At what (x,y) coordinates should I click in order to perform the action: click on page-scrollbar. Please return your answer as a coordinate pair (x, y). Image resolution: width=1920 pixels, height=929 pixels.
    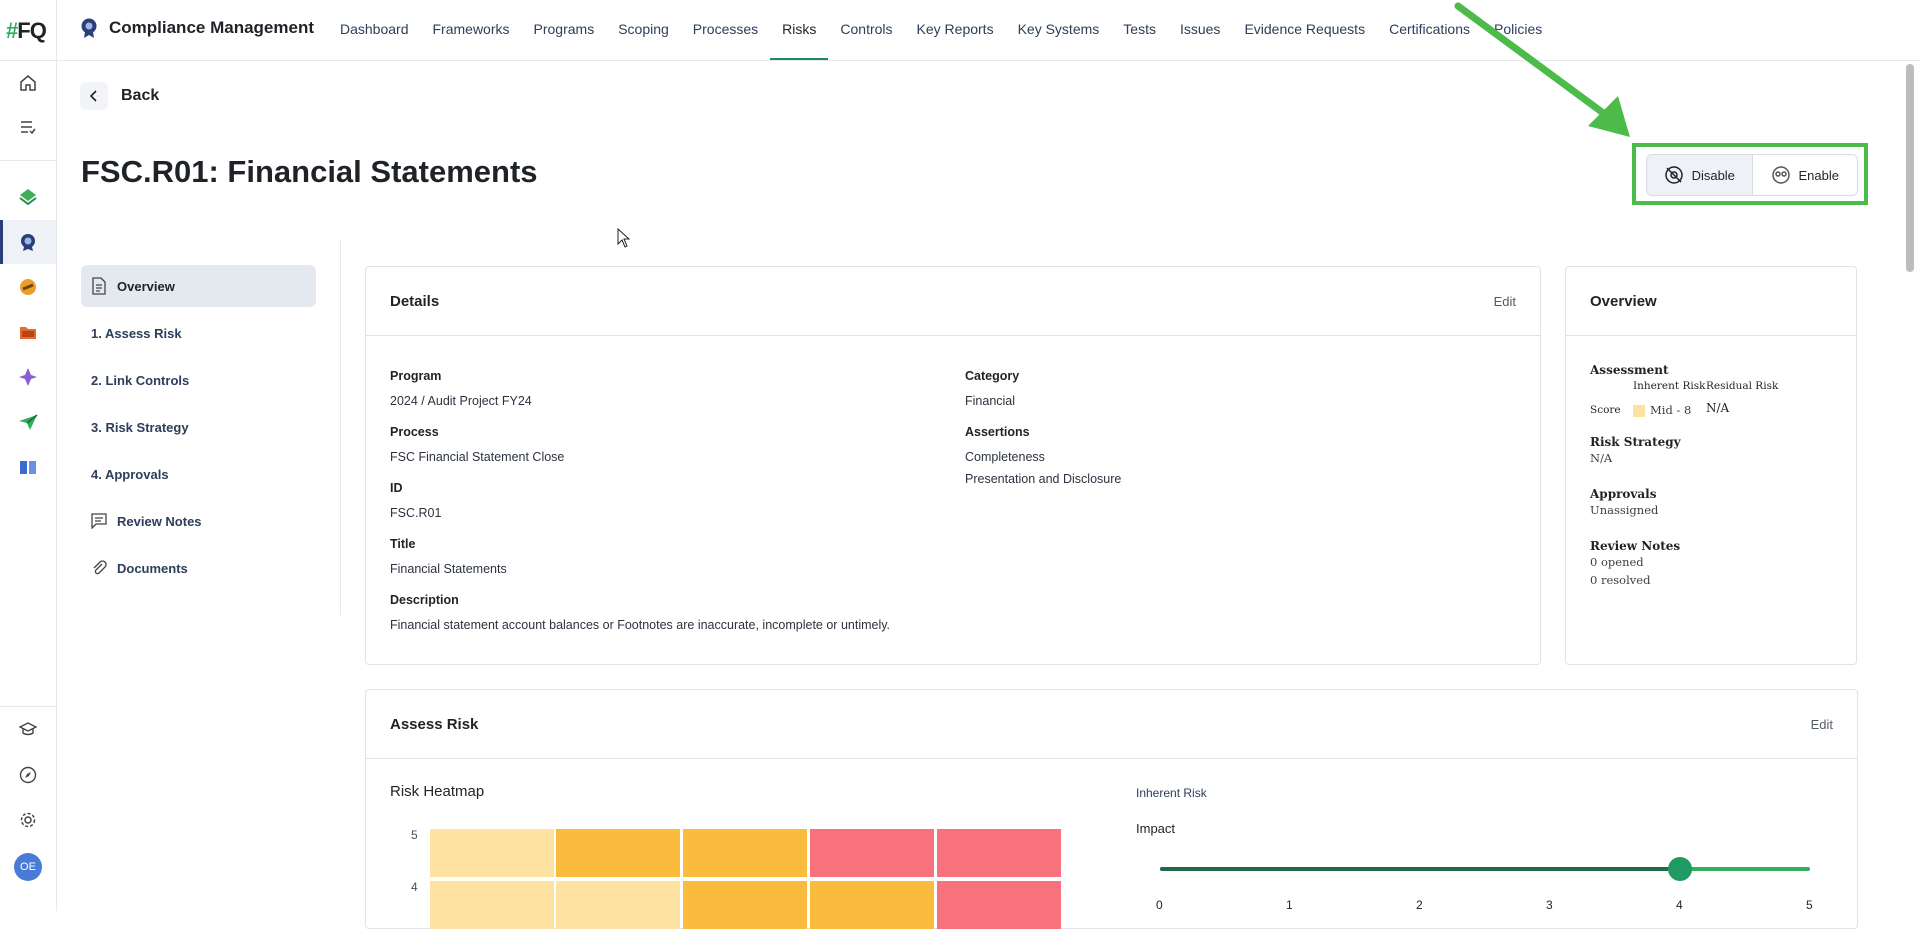
    Looking at the image, I should click on (1910, 168).